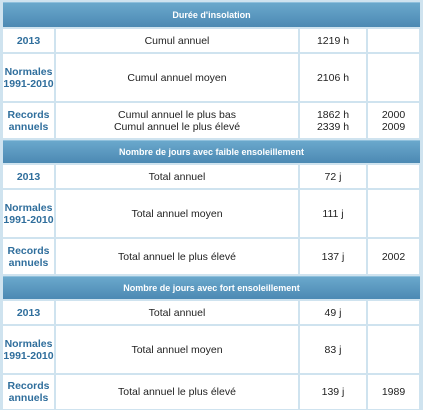  I want to click on value-cell: 2106 h, so click(333, 77).